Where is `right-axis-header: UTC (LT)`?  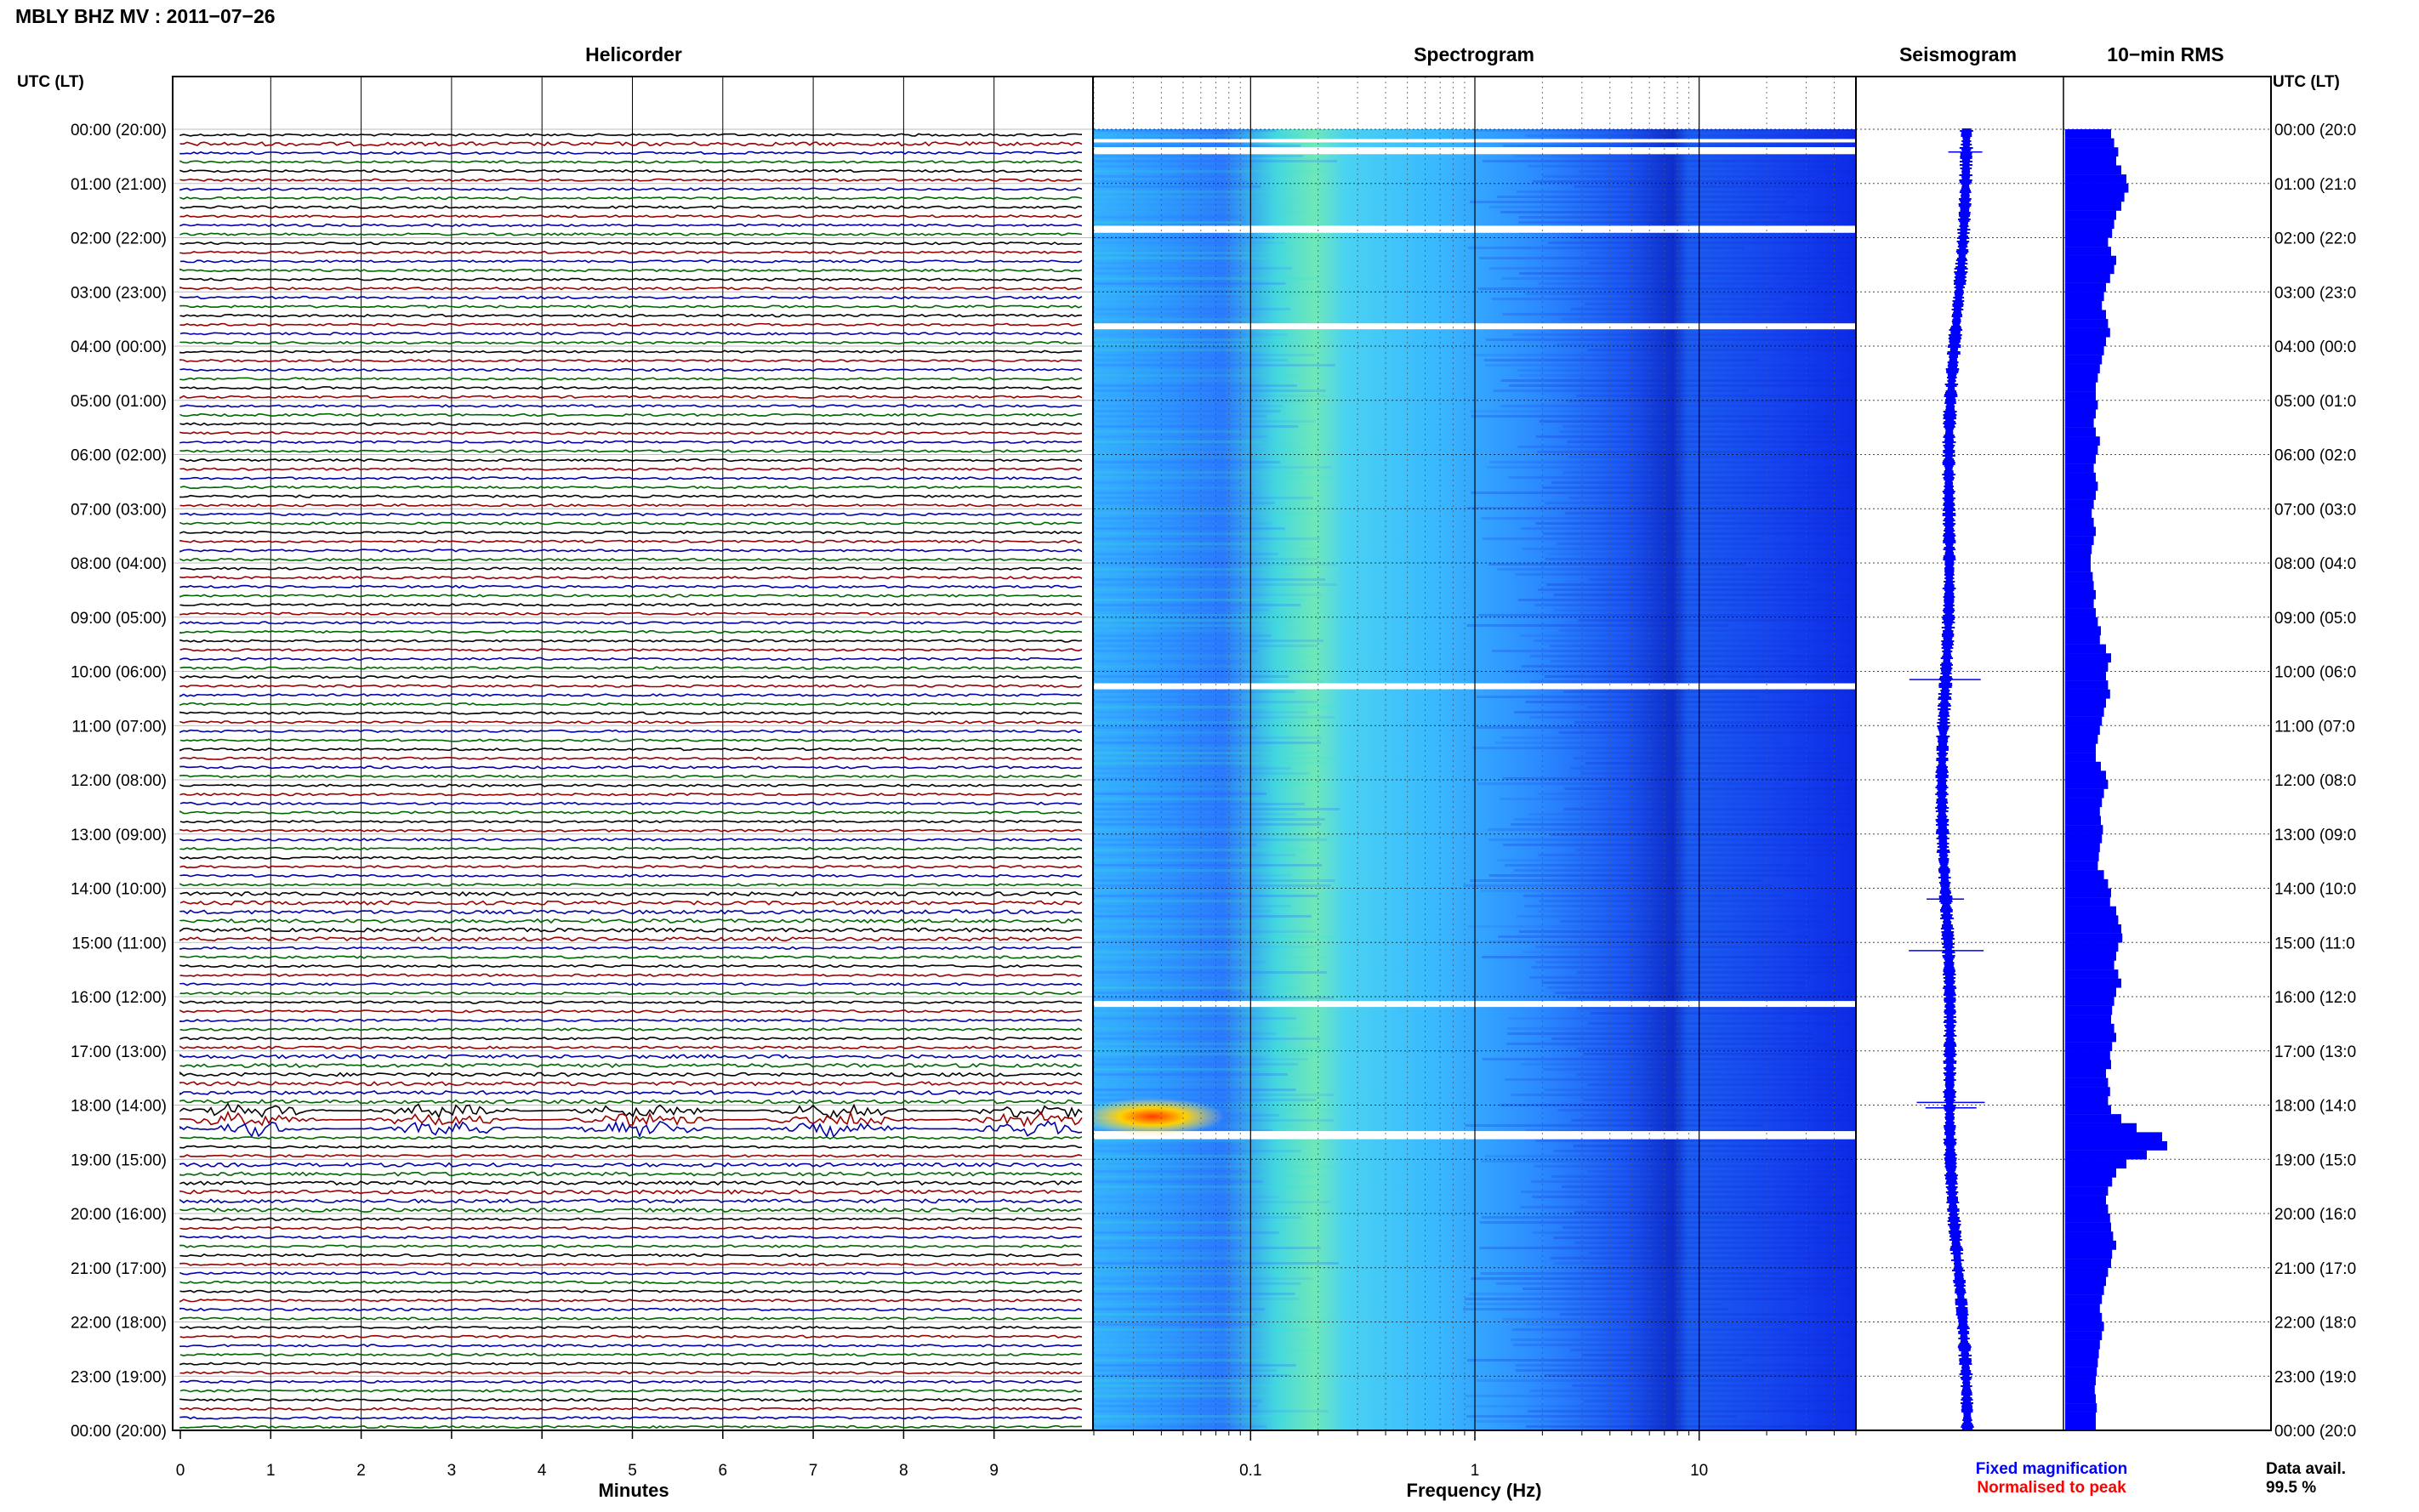 right-axis-header: UTC (LT) is located at coordinates (2306, 82).